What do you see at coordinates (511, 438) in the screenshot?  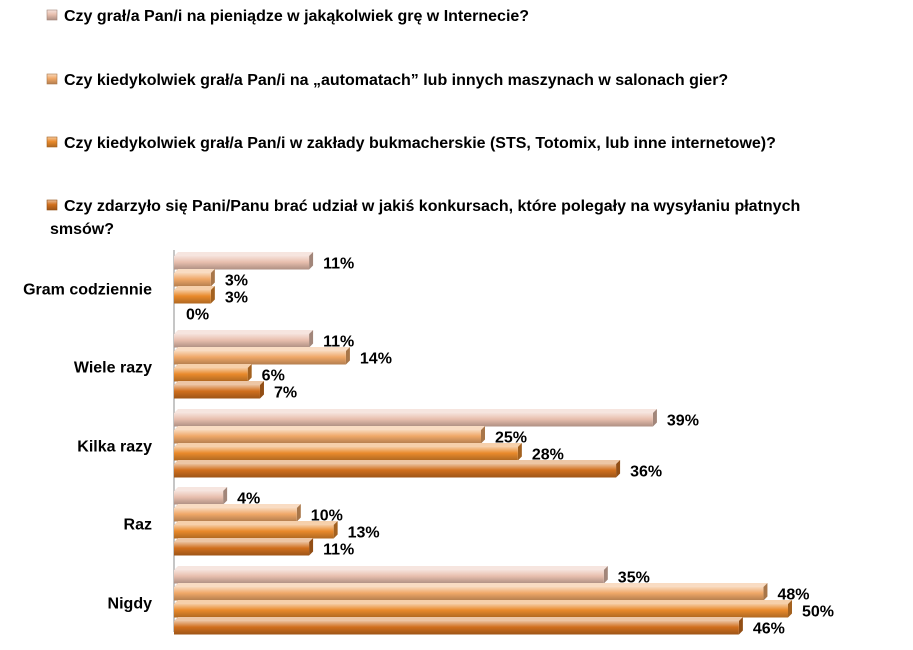 I see `data-label: 25%` at bounding box center [511, 438].